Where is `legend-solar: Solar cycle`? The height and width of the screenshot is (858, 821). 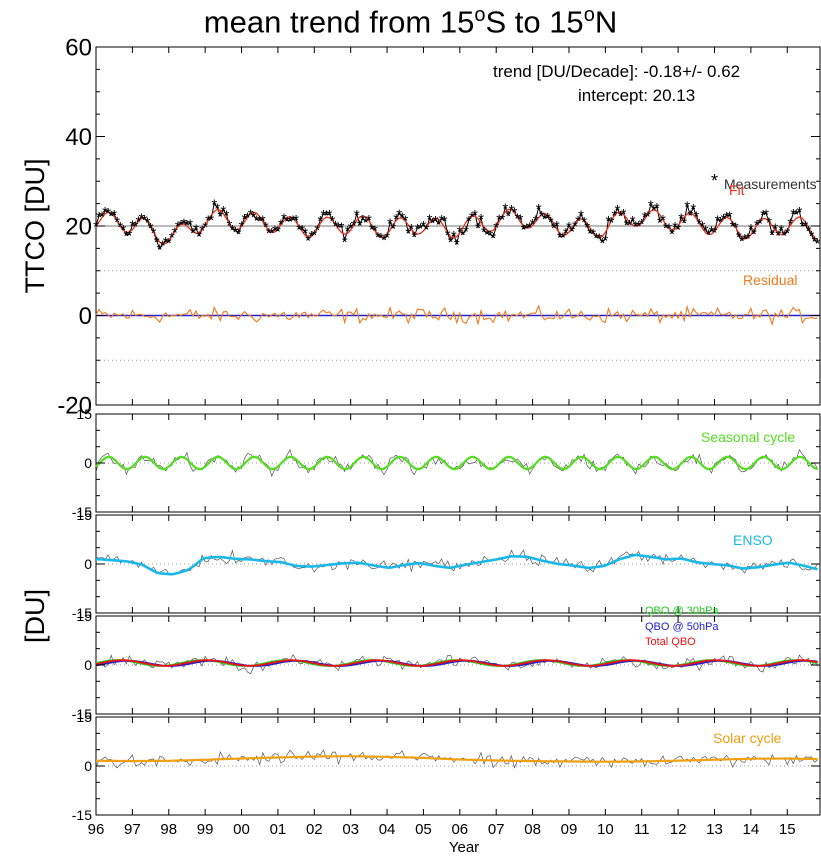 legend-solar: Solar cycle is located at coordinates (747, 738).